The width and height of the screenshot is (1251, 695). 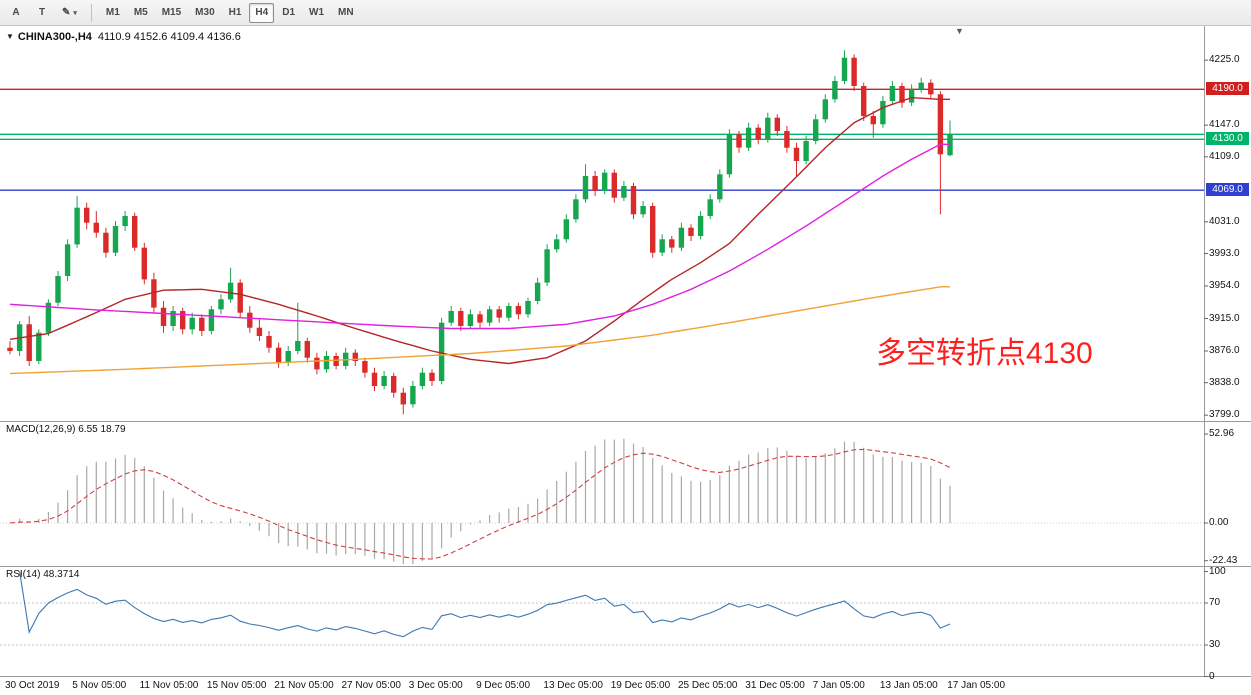 What do you see at coordinates (1227, 139) in the screenshot?
I see `price-level-badge: 4130.0` at bounding box center [1227, 139].